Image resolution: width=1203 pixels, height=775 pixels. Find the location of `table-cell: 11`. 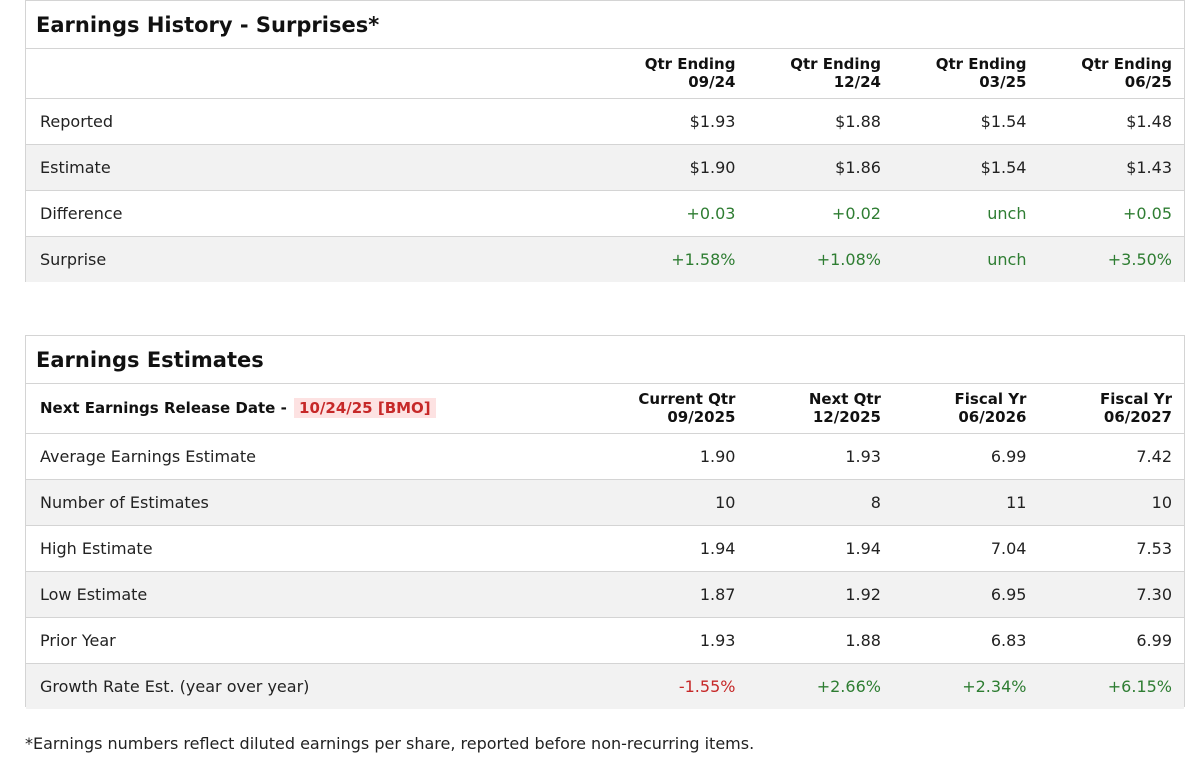

table-cell: 11 is located at coordinates (965, 502).